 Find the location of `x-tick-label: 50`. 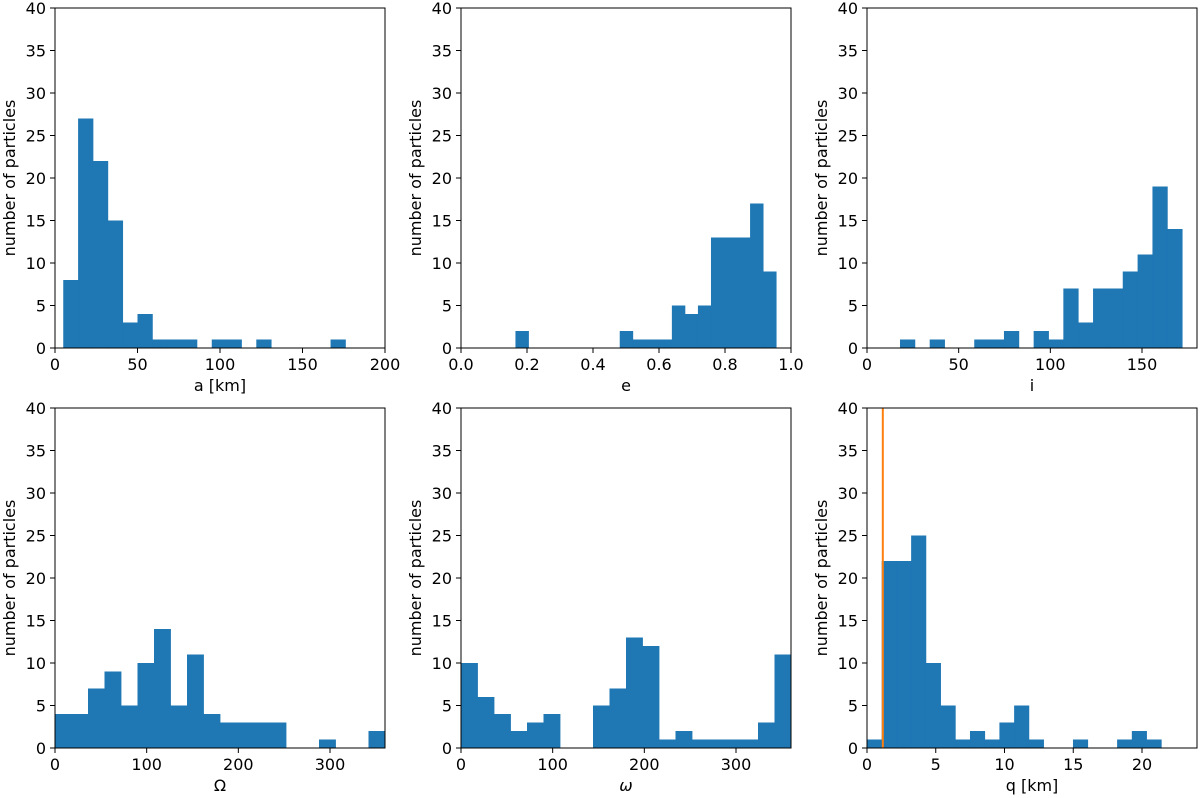

x-tick-label: 50 is located at coordinates (137, 364).